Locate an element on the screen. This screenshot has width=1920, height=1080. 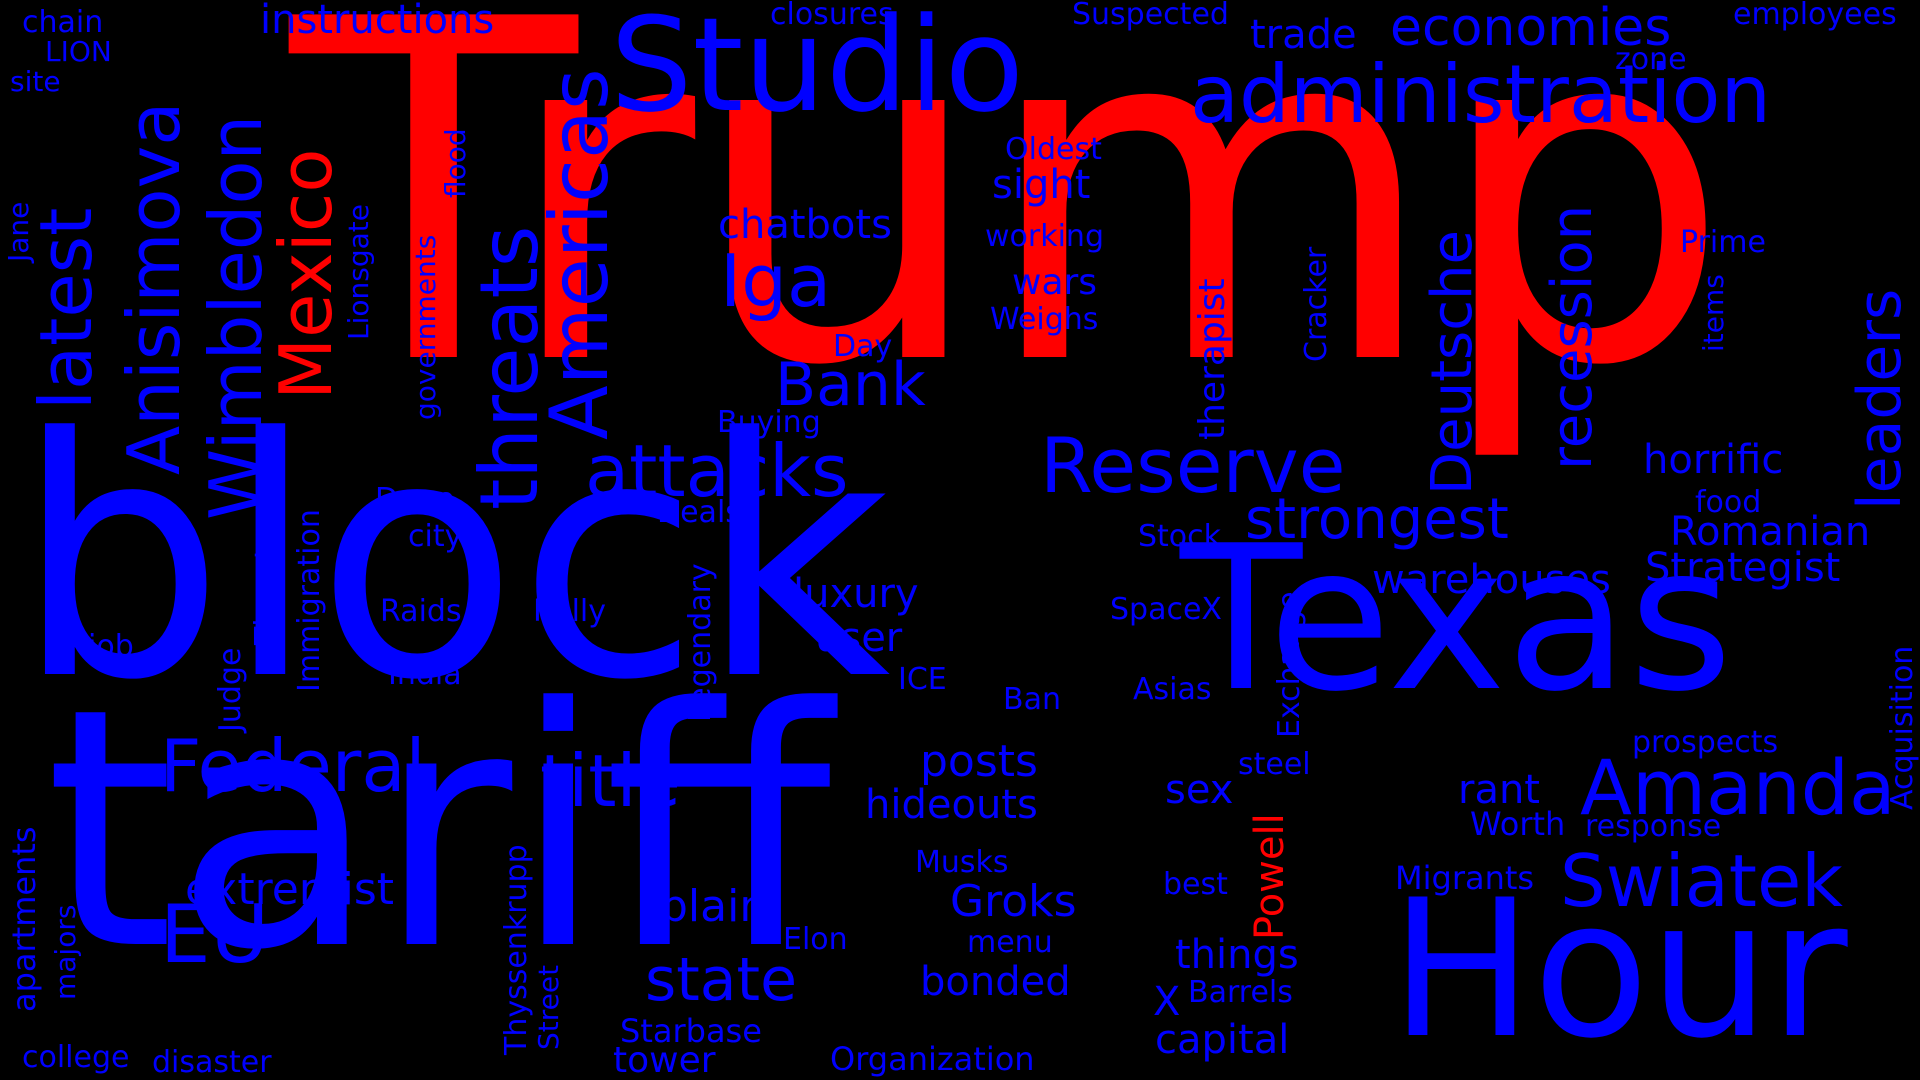
word-things: things is located at coordinates (1237, 955).